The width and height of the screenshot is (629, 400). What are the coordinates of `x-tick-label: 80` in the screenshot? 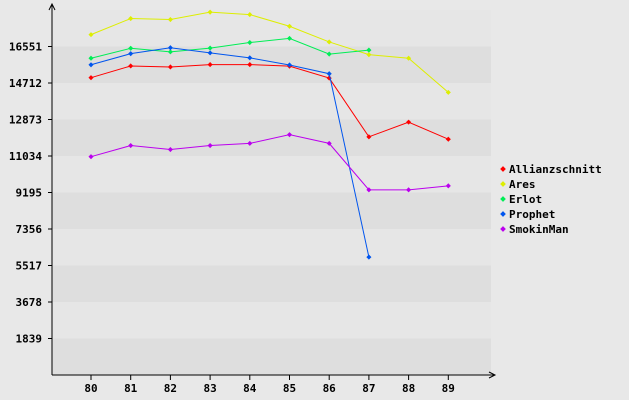 It's located at (90, 388).